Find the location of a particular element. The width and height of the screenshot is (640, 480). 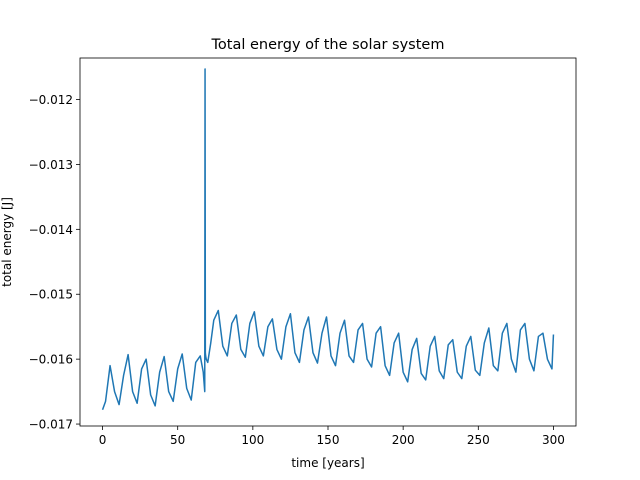

y-tick-label: −0.017 is located at coordinates (51, 425).